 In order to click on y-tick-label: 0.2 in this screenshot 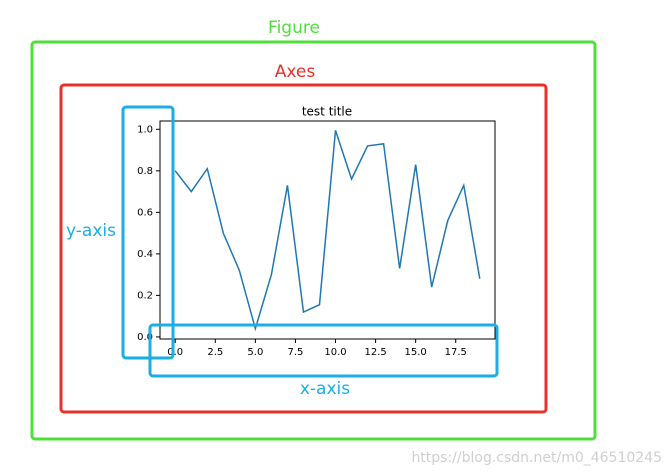, I will do `click(145, 295)`.